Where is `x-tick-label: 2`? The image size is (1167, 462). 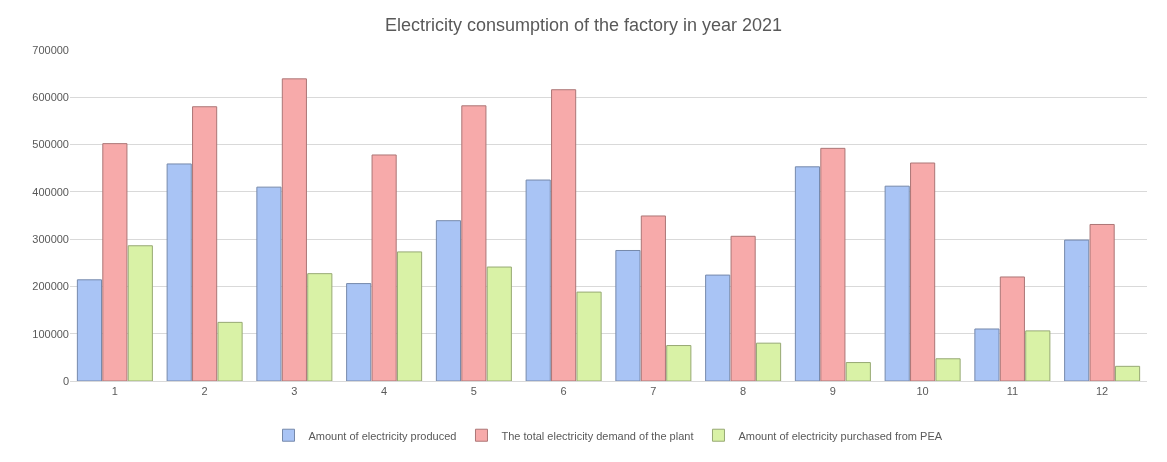 x-tick-label: 2 is located at coordinates (204, 391).